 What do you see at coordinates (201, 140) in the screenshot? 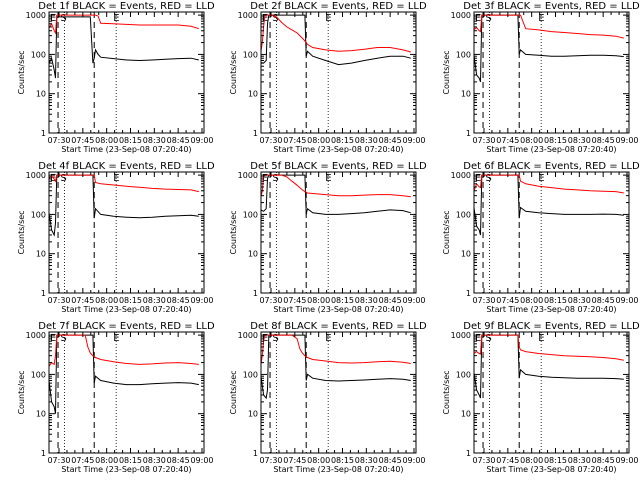
I see `x-tick-label: 09:00` at bounding box center [201, 140].